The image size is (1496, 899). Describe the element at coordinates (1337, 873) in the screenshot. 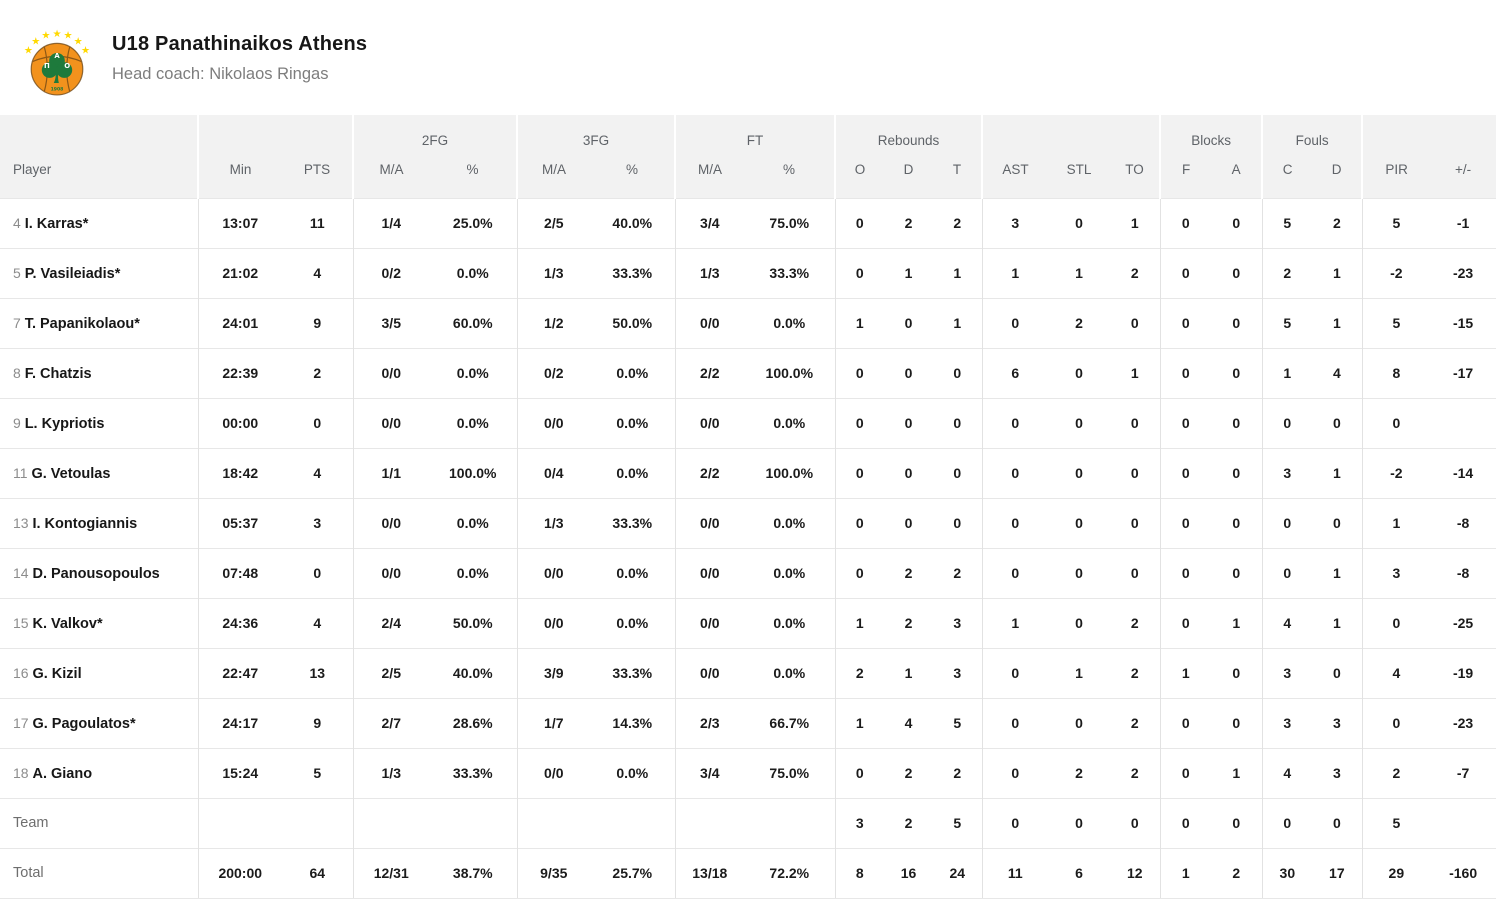

I see `stat-cell: 17` at that location.